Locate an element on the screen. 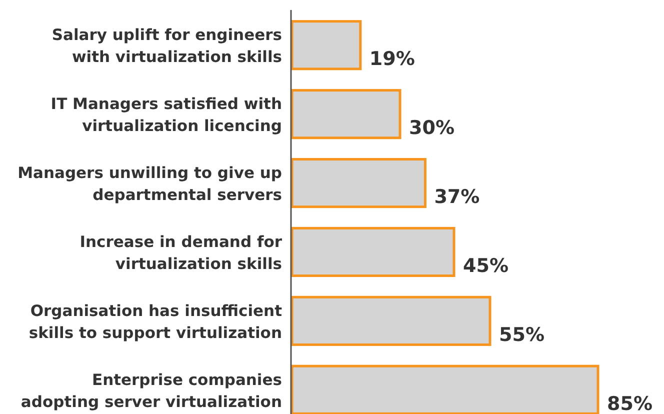 This screenshot has width=664, height=414. y-tick-label: Salary uplift for engineers with virtualization skills is located at coordinates (167, 46).